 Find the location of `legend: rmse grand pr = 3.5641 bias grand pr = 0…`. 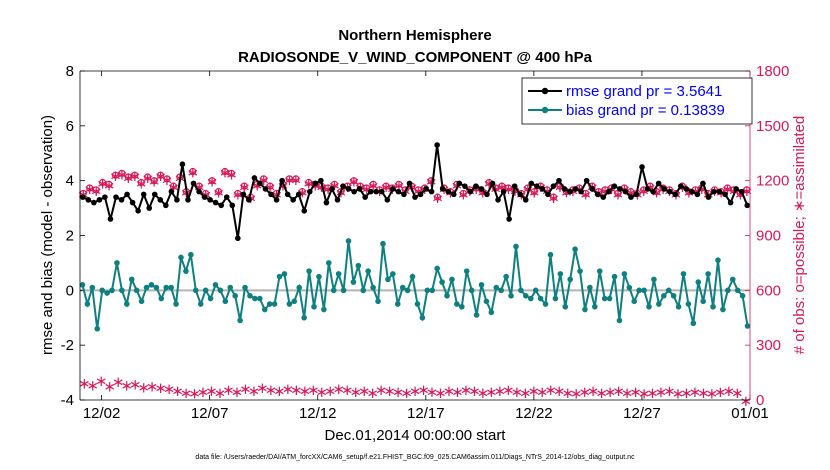

legend: rmse grand pr = 3.5641 bias grand pr = 0… is located at coordinates (637, 101).